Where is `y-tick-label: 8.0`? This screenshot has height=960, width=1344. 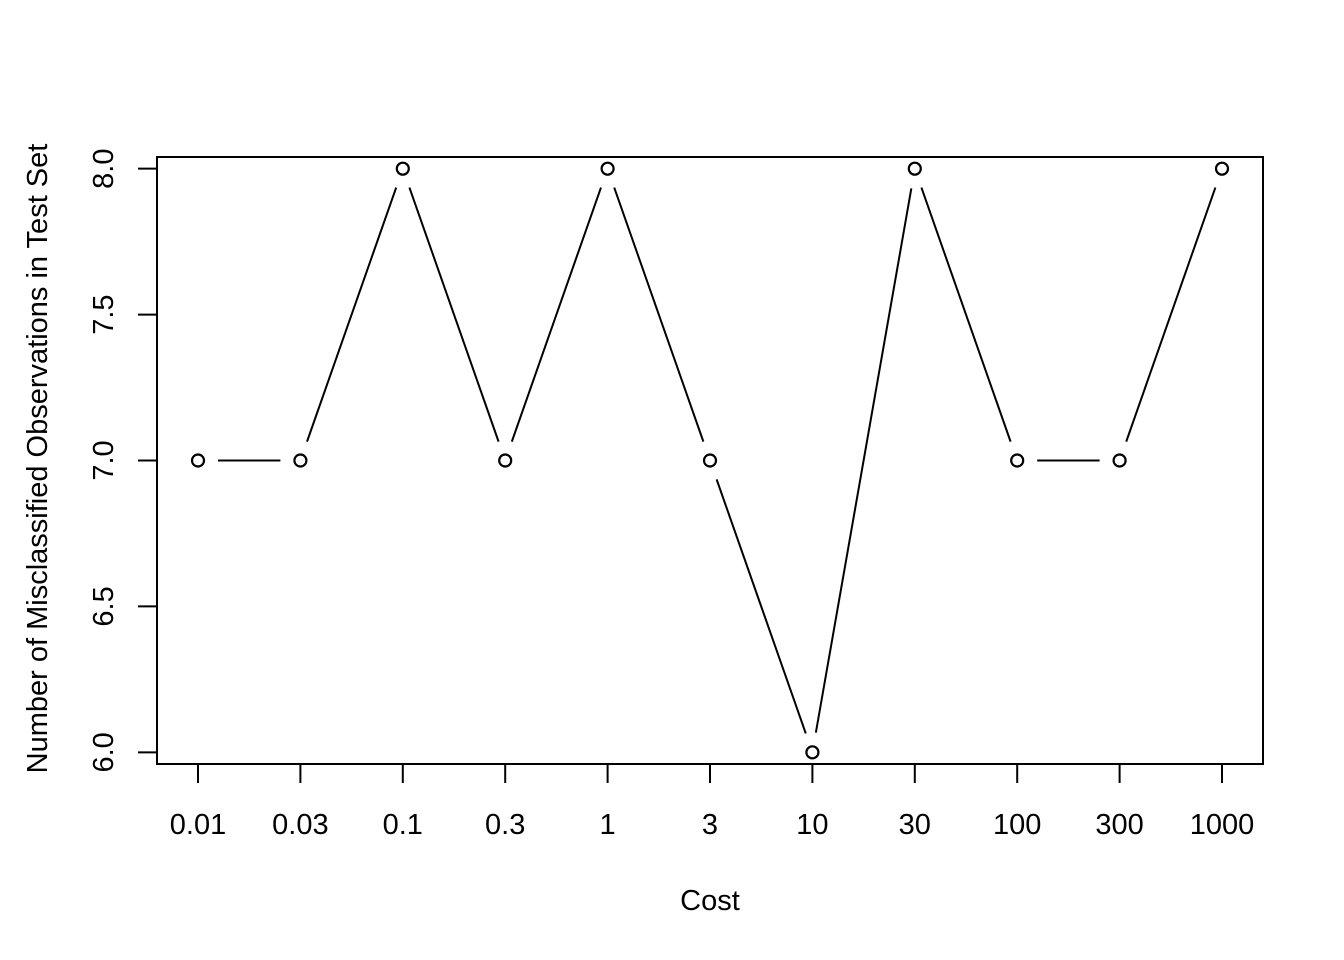 y-tick-label: 8.0 is located at coordinates (104, 169).